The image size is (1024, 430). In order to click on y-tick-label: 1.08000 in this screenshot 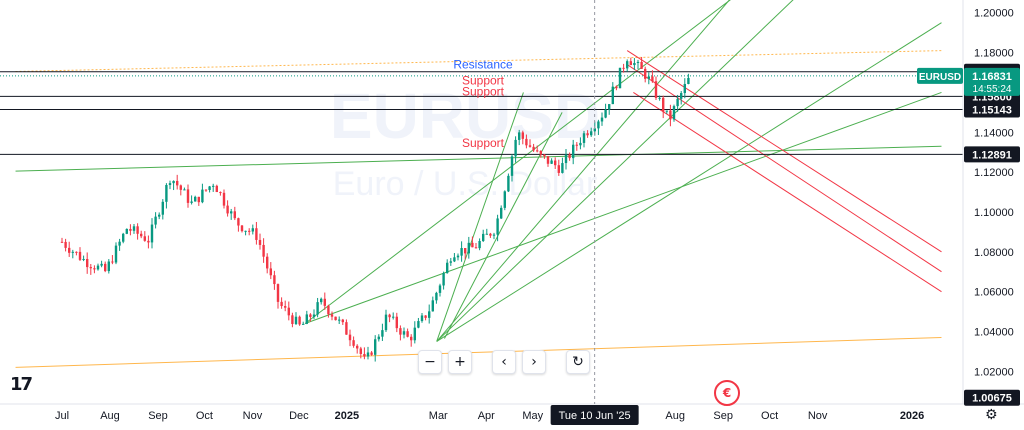, I will do `click(994, 253)`.